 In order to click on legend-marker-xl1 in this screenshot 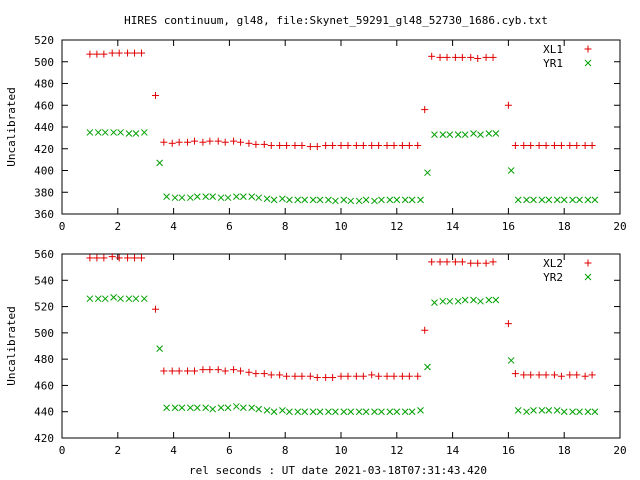, I will do `click(588, 49)`.